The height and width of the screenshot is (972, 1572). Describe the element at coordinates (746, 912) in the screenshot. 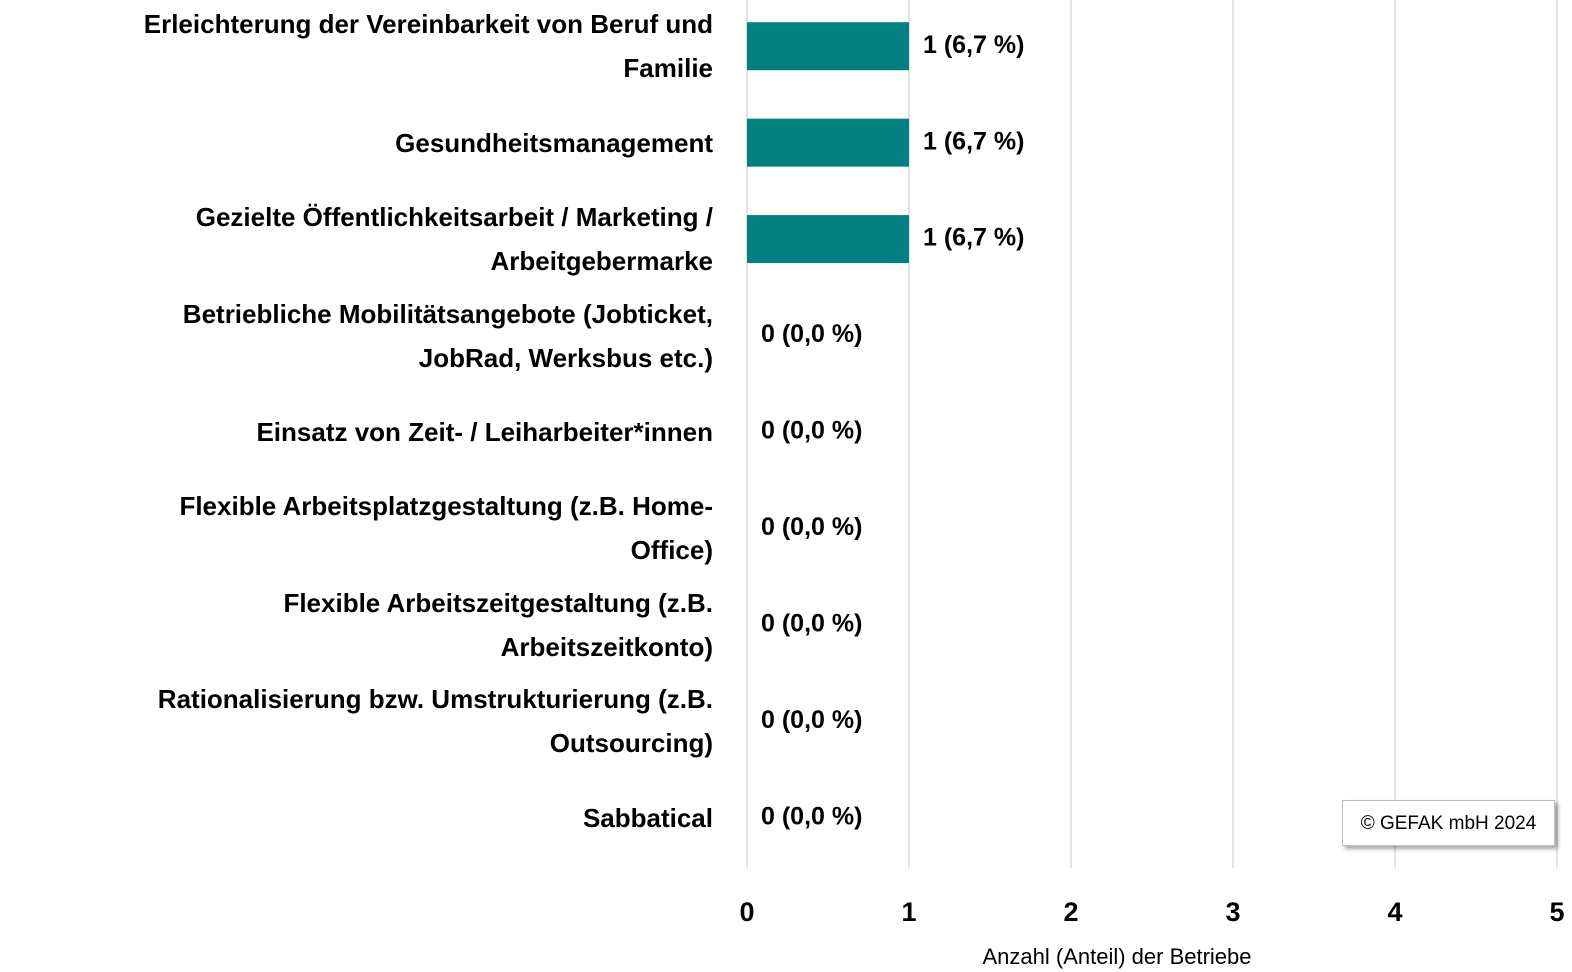

I see `x-tick-label: 0` at that location.